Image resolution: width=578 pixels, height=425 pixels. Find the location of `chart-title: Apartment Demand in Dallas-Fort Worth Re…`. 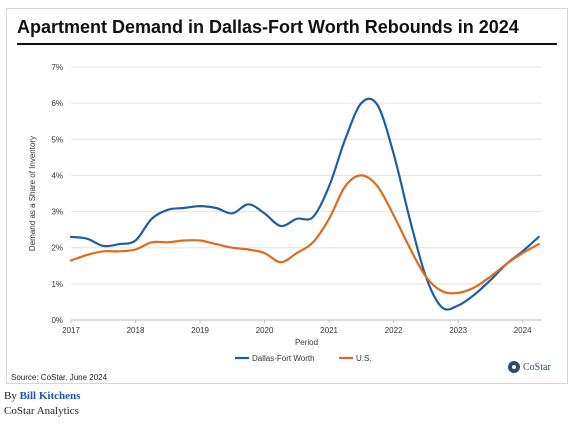

chart-title: Apartment Demand in Dallas-Fort Worth Re… is located at coordinates (268, 27).